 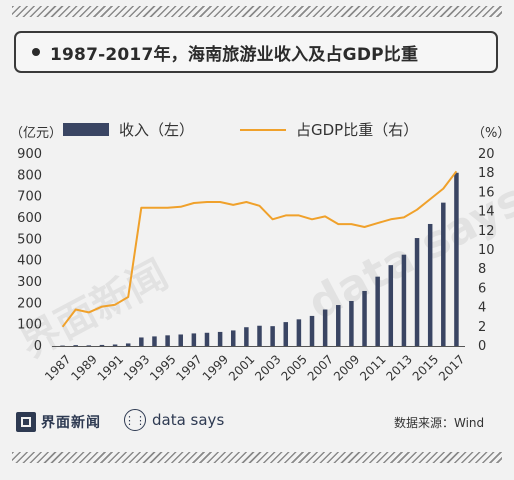 What do you see at coordinates (346, 367) in the screenshot?
I see `x-tick-label: 2009` at bounding box center [346, 367].